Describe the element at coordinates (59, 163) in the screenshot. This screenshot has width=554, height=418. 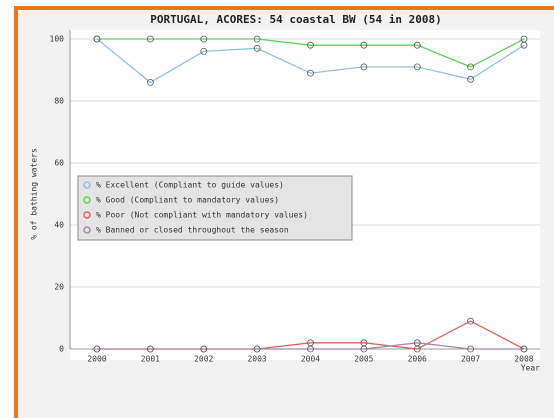
I see `y-tick-label: 60` at that location.